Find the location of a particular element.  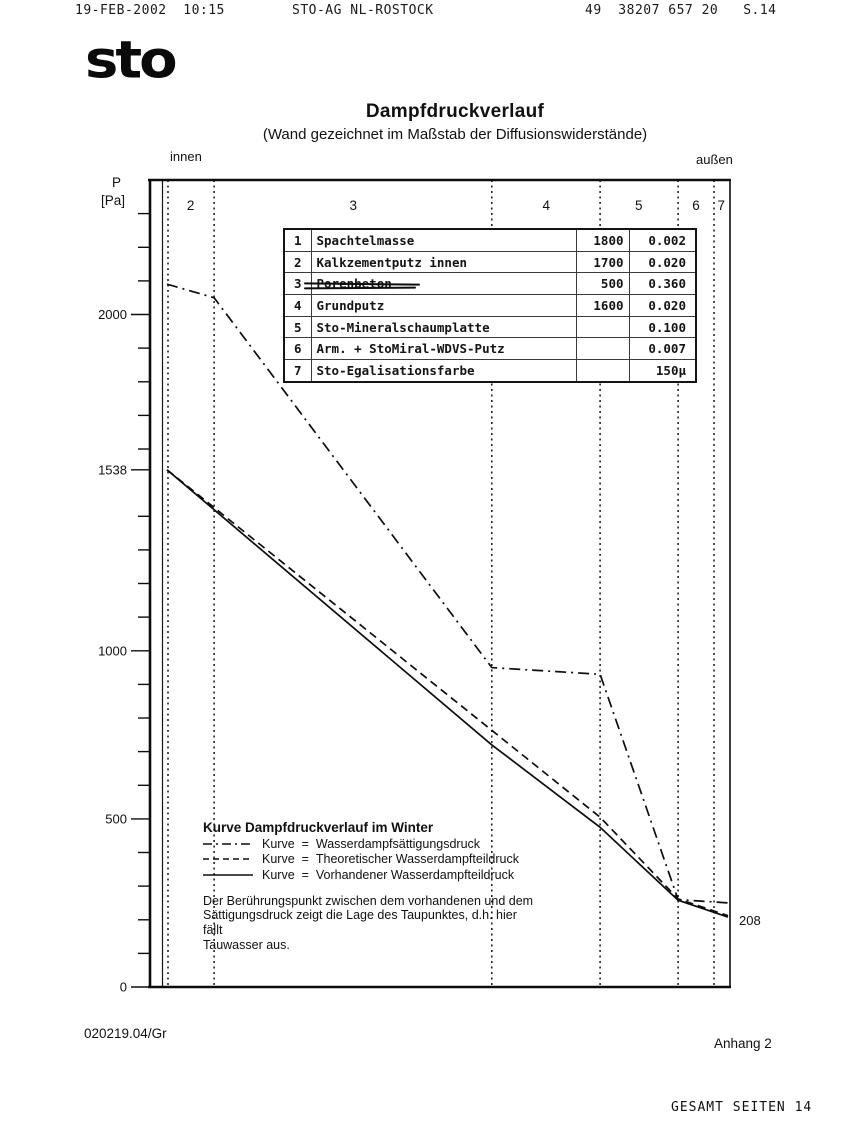

table-row: 3 Porenbeton 500 0.360 is located at coordinates (490, 284).